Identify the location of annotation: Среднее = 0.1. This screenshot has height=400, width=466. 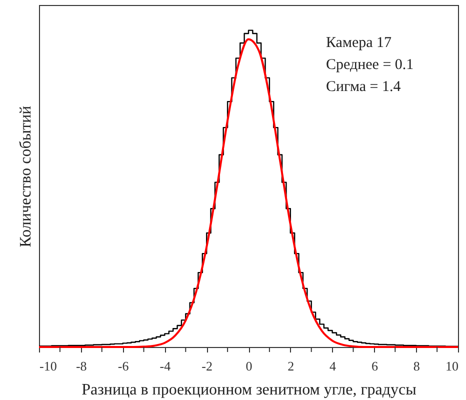
(370, 65).